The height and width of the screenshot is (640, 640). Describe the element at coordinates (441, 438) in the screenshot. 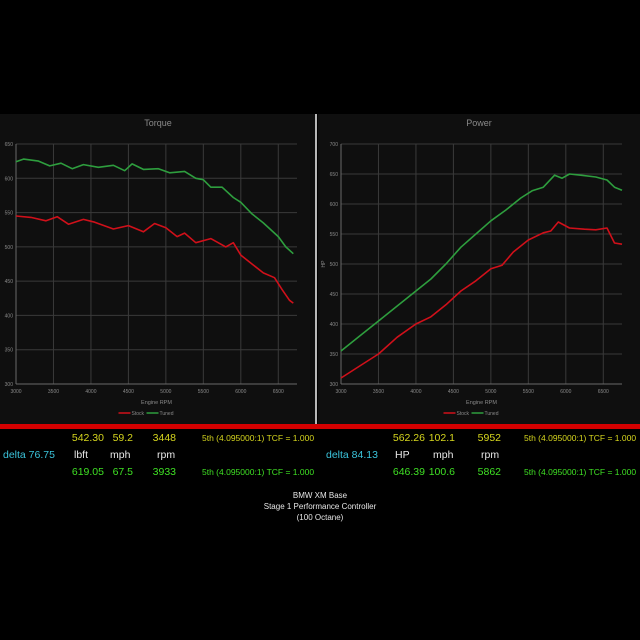

I see `power-stock-mph: 102.1` at that location.